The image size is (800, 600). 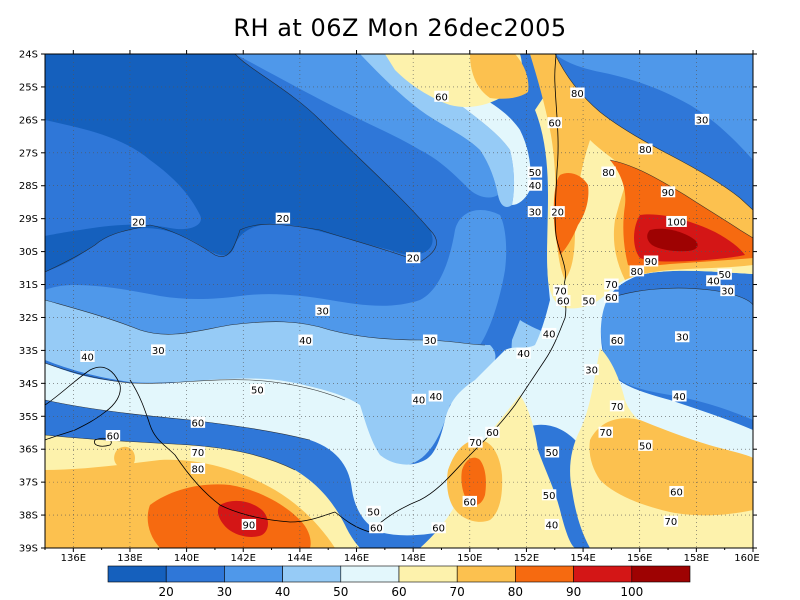 I want to click on lat-label: 25S, so click(x=28, y=87).